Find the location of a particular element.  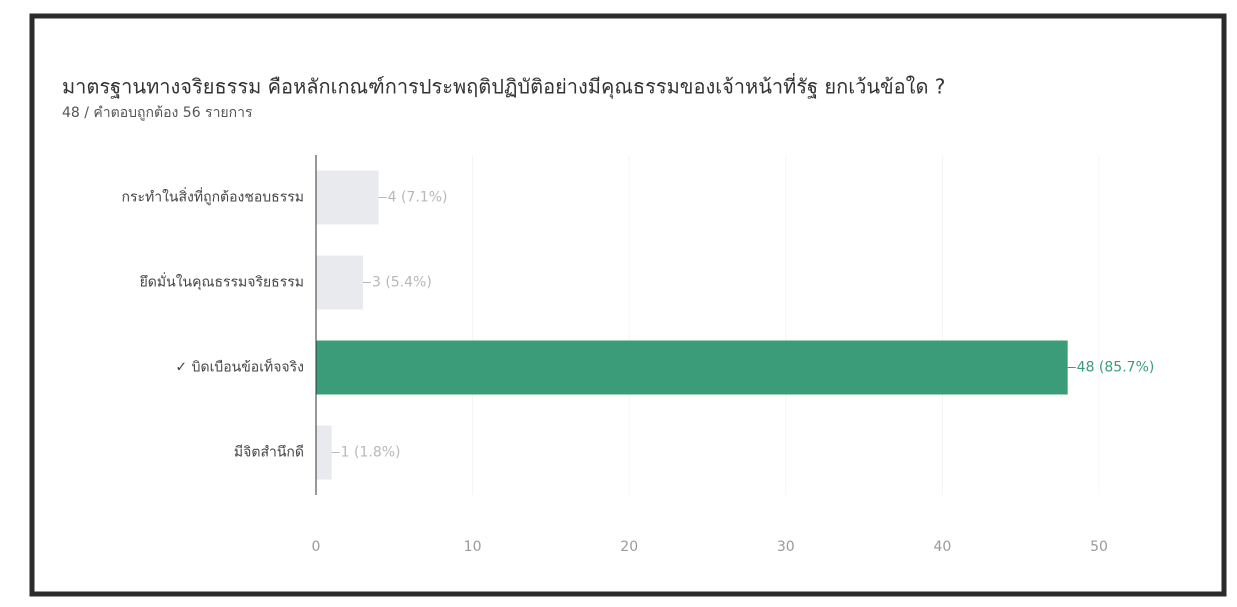

x-tick-label: 10 is located at coordinates (473, 547).